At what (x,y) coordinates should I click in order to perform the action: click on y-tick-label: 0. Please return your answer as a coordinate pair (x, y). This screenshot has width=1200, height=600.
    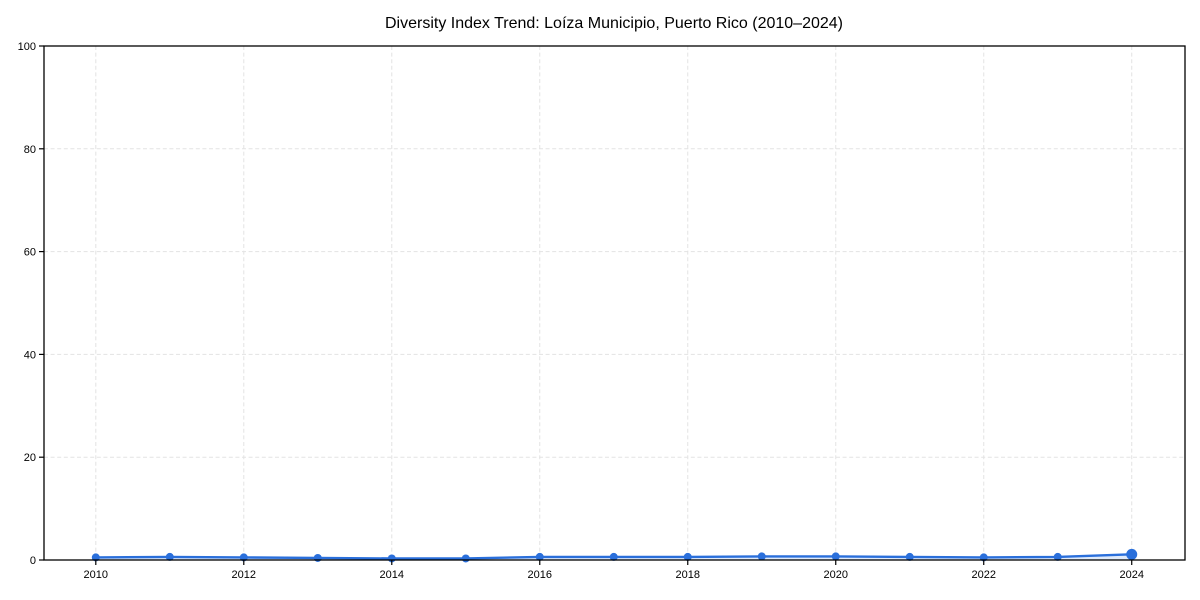
    Looking at the image, I should click on (33, 561).